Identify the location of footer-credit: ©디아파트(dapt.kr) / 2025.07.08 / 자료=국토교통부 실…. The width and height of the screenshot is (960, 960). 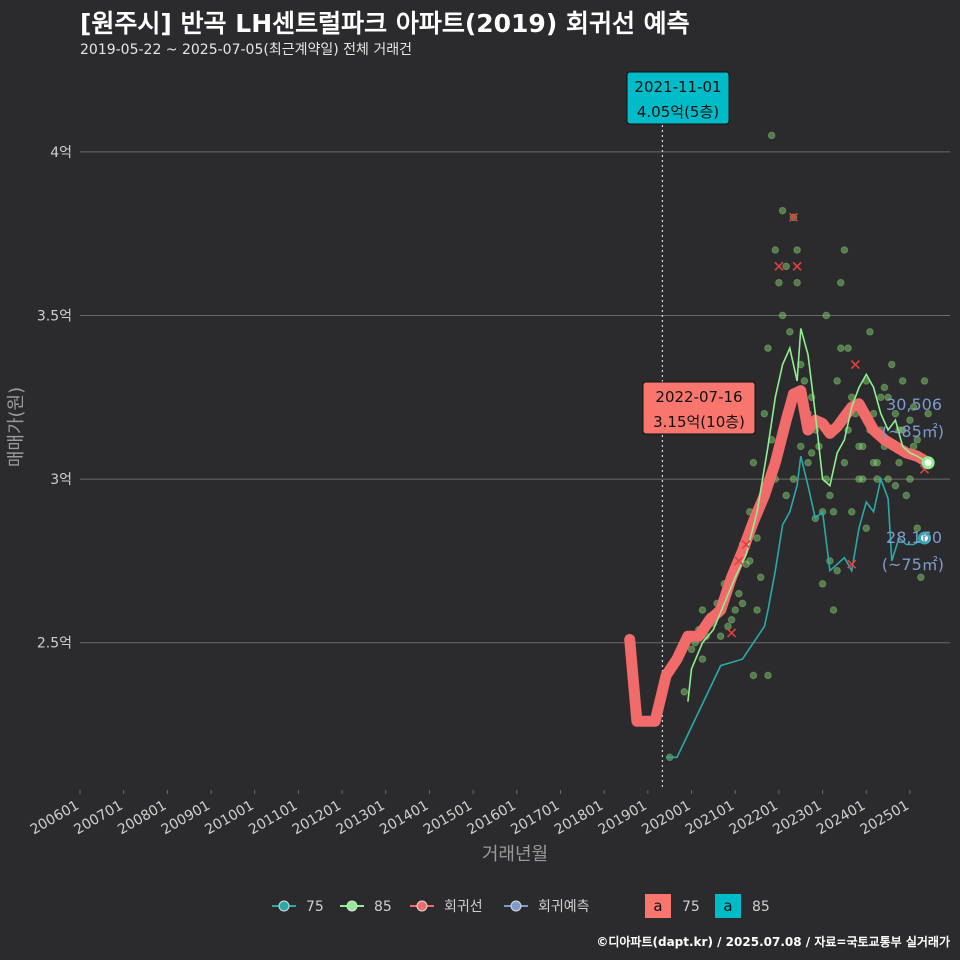
(773, 942).